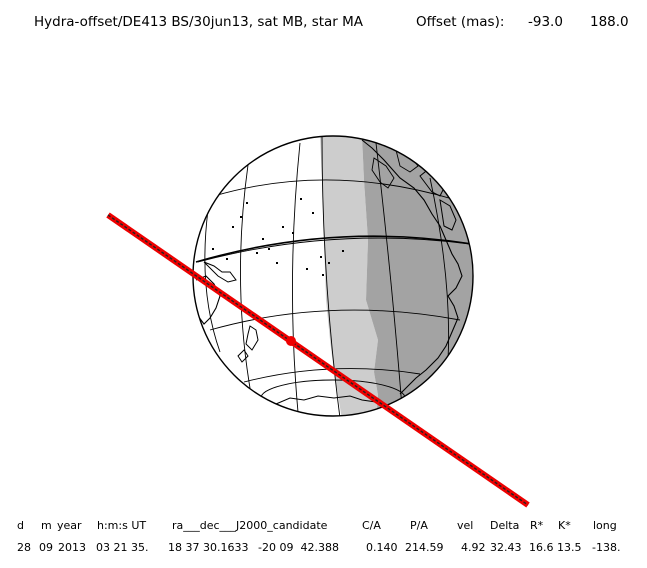 The height and width of the screenshot is (568, 647). Describe the element at coordinates (20, 525) in the screenshot. I see `header-day: d` at that location.